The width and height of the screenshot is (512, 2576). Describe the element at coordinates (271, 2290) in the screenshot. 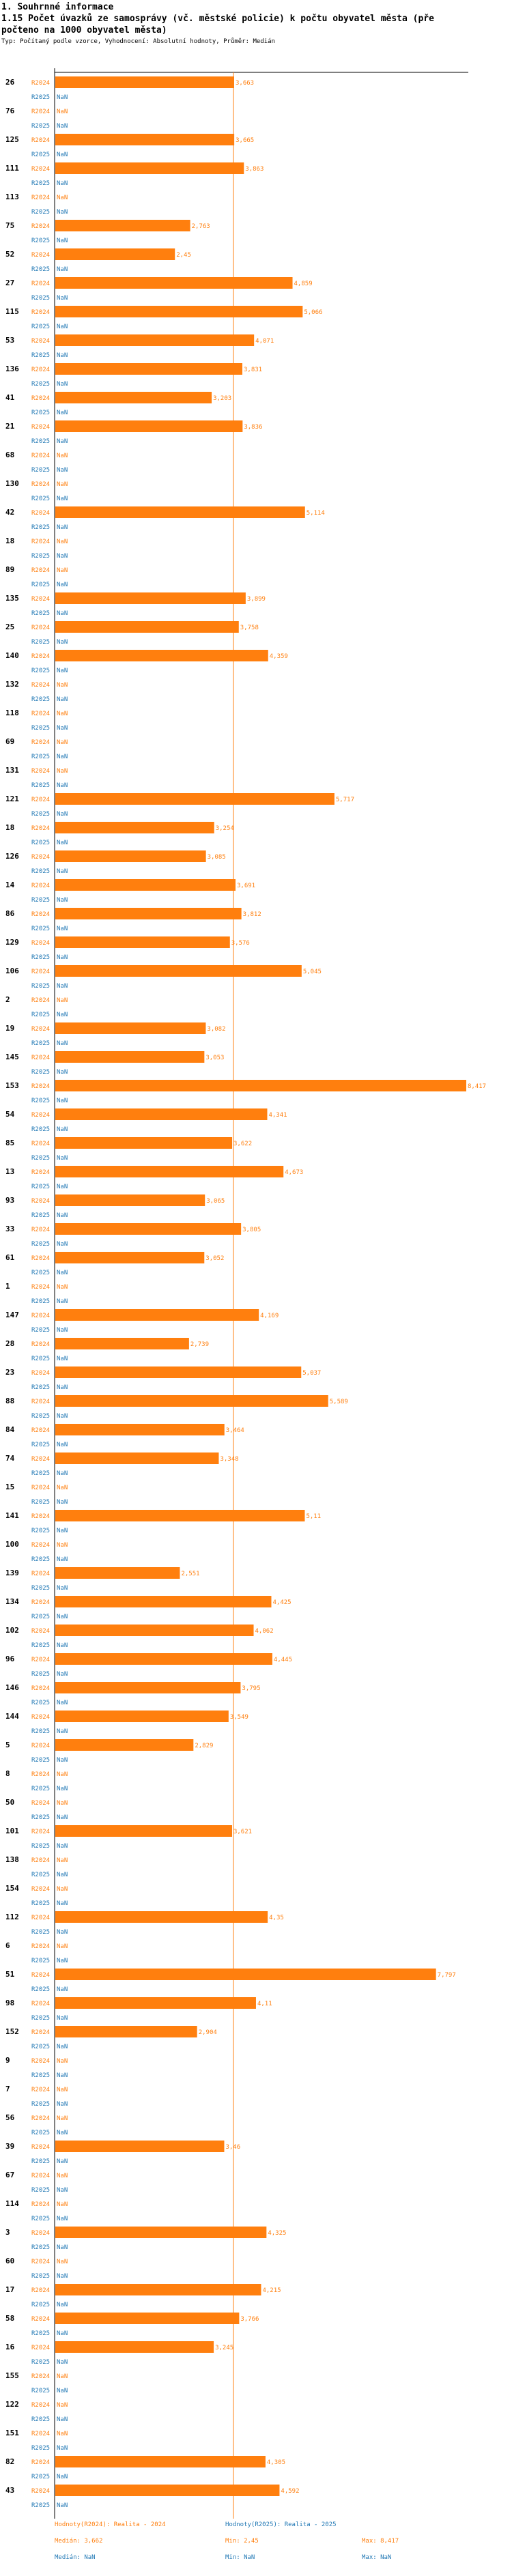

I see `value-label-2024: 4,215` at that location.